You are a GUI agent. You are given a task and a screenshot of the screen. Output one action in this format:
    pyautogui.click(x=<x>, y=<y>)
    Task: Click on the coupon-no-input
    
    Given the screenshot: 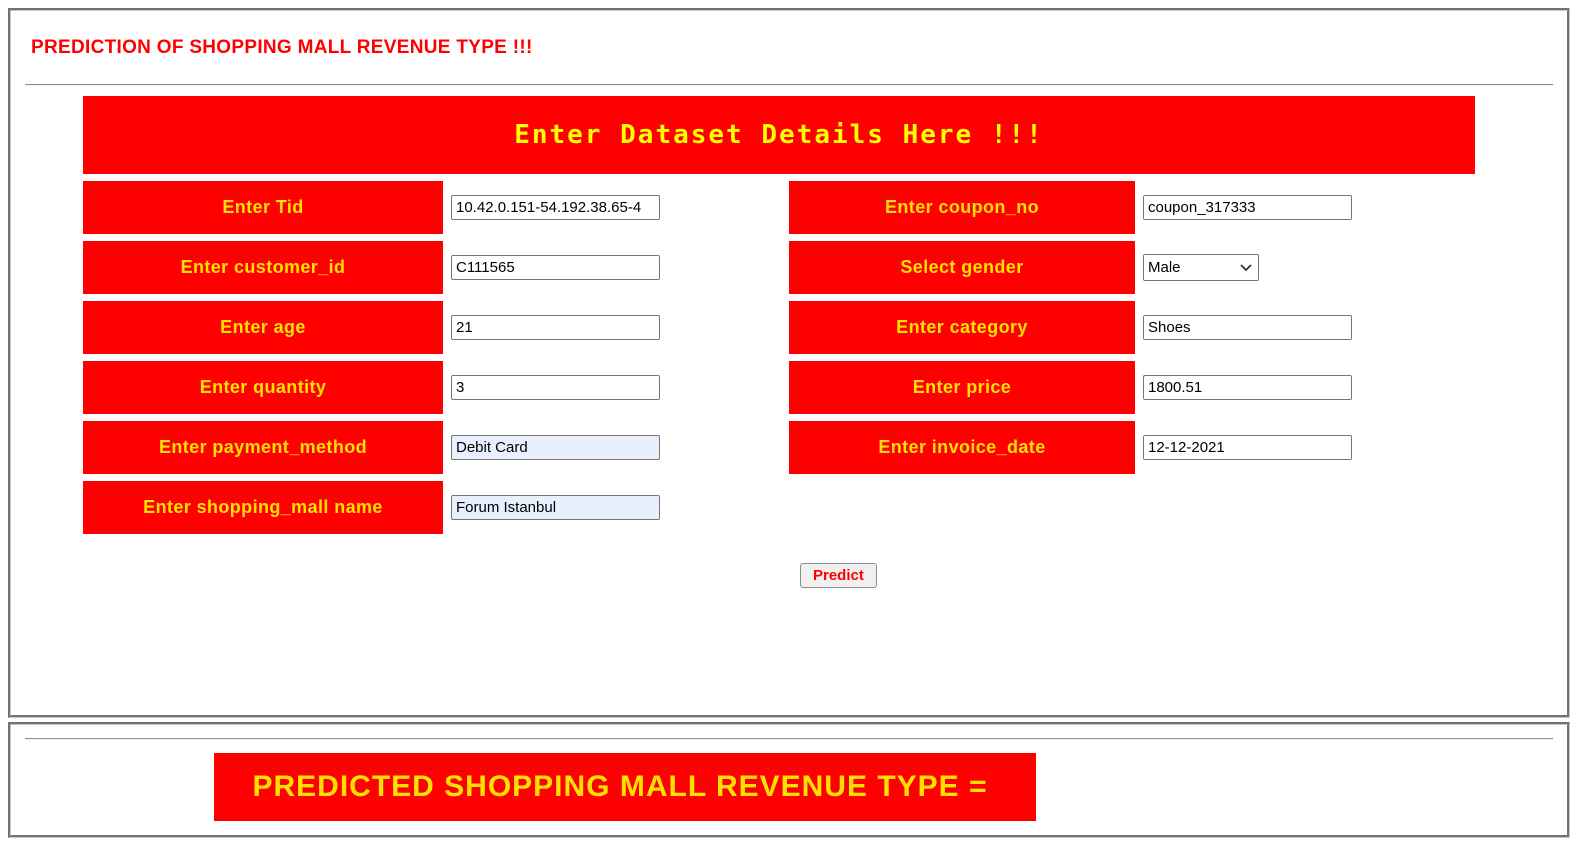 What is the action you would take?
    pyautogui.click(x=1247, y=207)
    